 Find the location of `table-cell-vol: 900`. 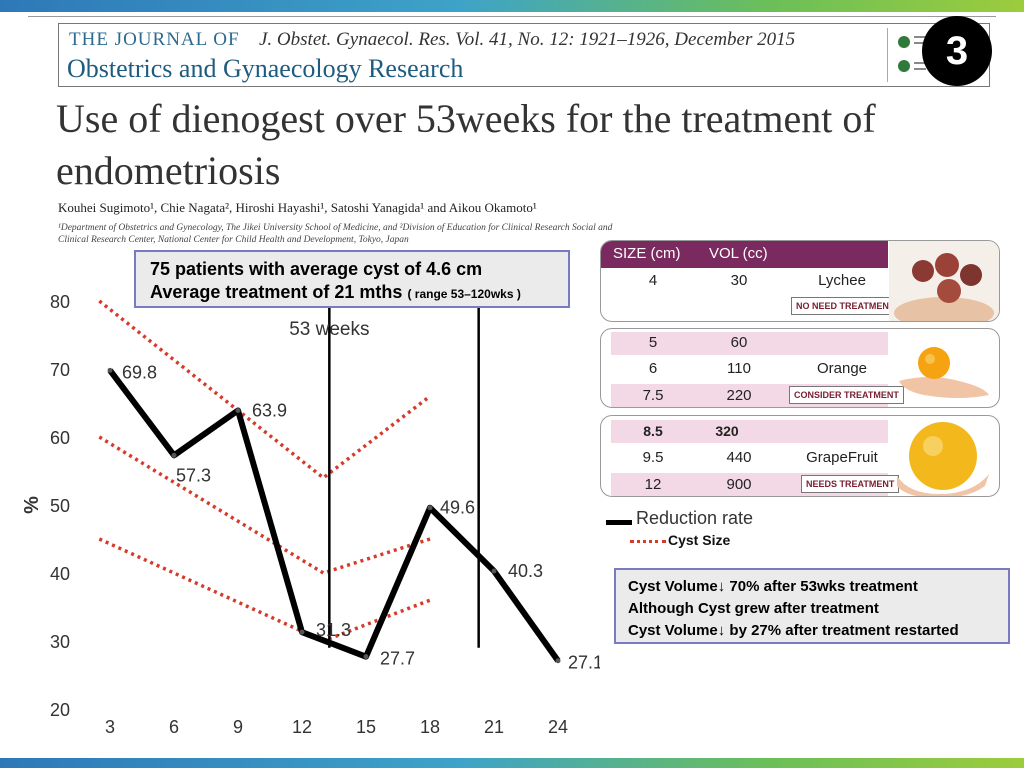

table-cell-vol: 900 is located at coordinates (739, 484).